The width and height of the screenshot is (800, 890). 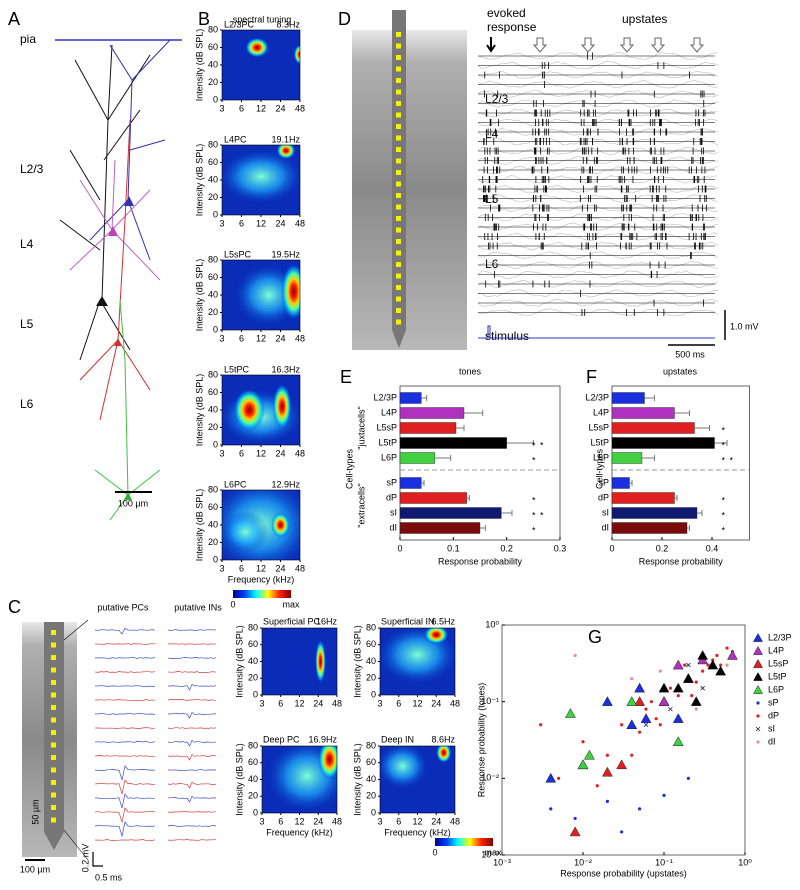 What do you see at coordinates (337, 821) in the screenshot?
I see `x-tick-label: 48` at bounding box center [337, 821].